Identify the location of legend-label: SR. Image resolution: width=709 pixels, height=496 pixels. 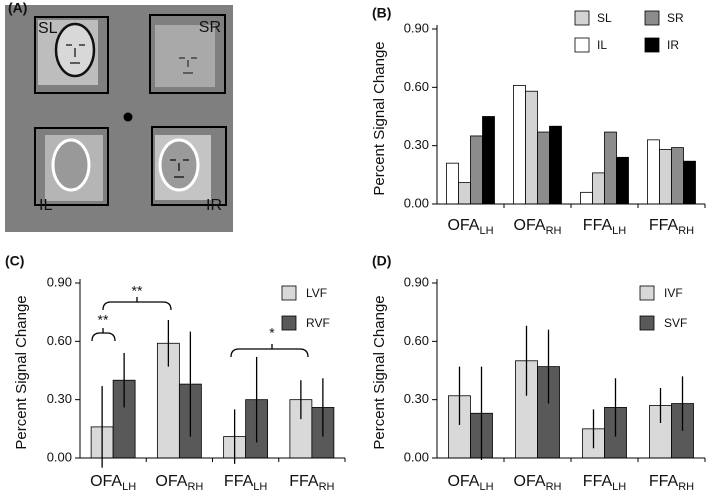
(675, 18).